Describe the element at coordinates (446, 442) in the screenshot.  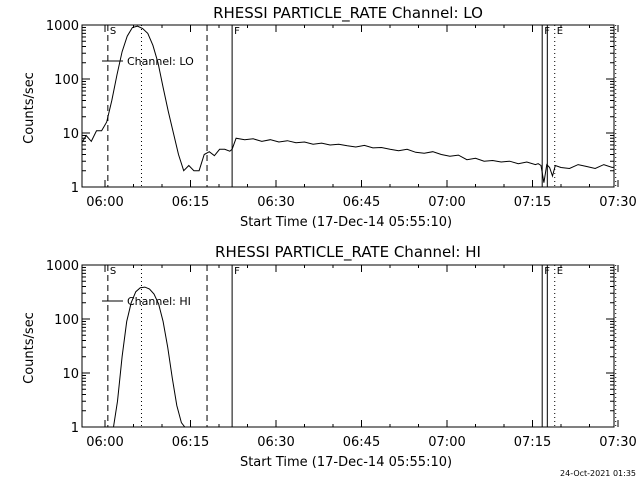
I see `x-tick-label-hi: 07:00` at that location.